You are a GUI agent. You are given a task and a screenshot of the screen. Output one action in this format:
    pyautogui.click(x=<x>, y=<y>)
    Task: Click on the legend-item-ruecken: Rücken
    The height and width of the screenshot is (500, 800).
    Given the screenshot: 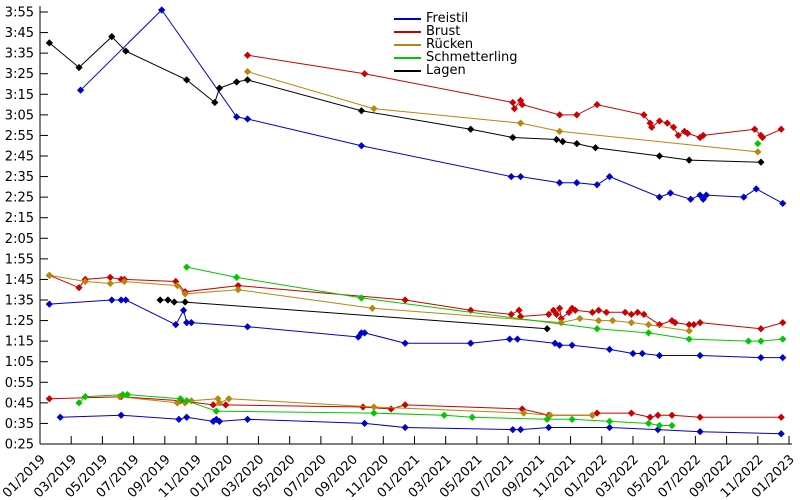 What is the action you would take?
    pyautogui.click(x=456, y=44)
    